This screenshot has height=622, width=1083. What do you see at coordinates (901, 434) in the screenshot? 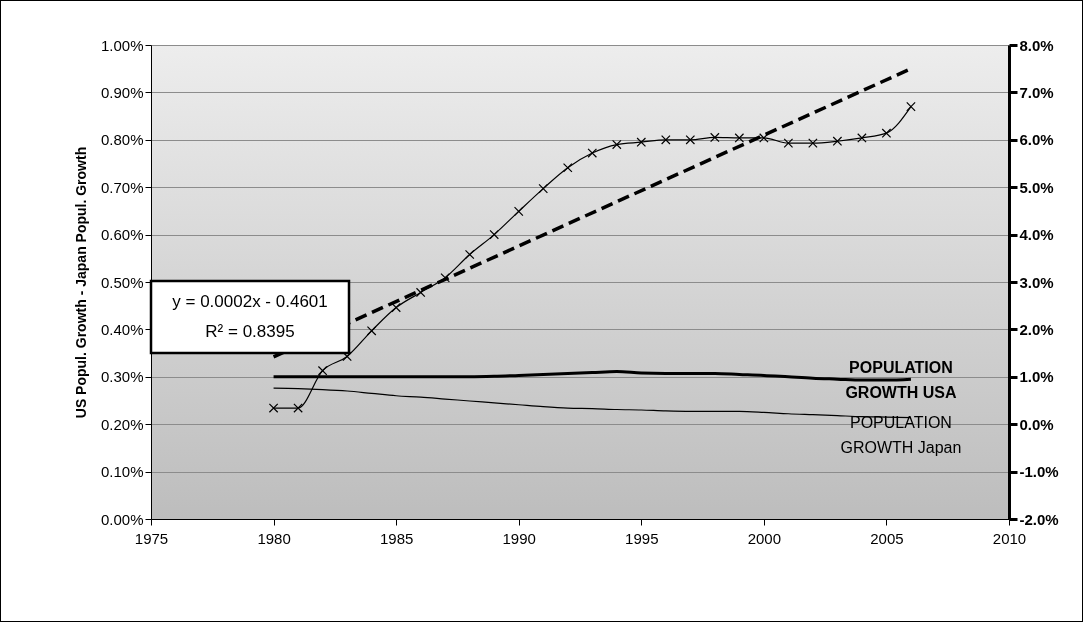
I see `series-label: POPULATION GROWTH Japan` at bounding box center [901, 434].